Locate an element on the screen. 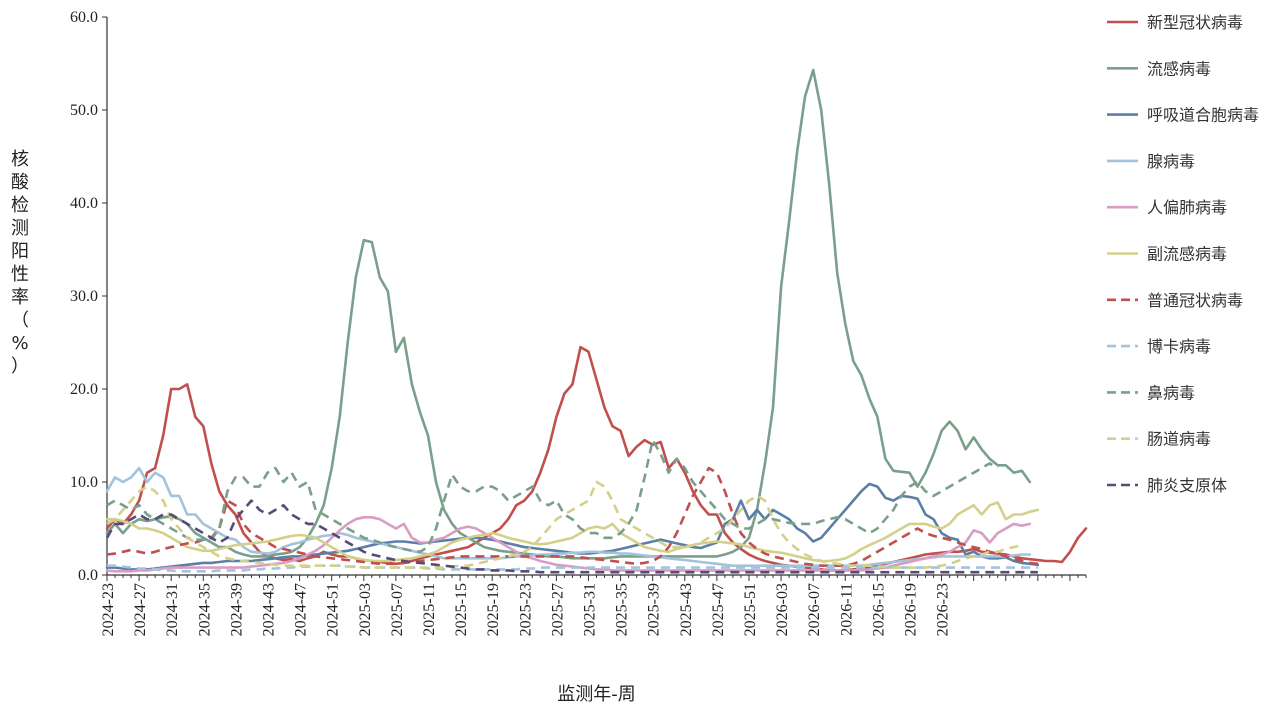 This screenshot has width=1280, height=720. x-tick-label: 2025-43 is located at coordinates (686, 609).